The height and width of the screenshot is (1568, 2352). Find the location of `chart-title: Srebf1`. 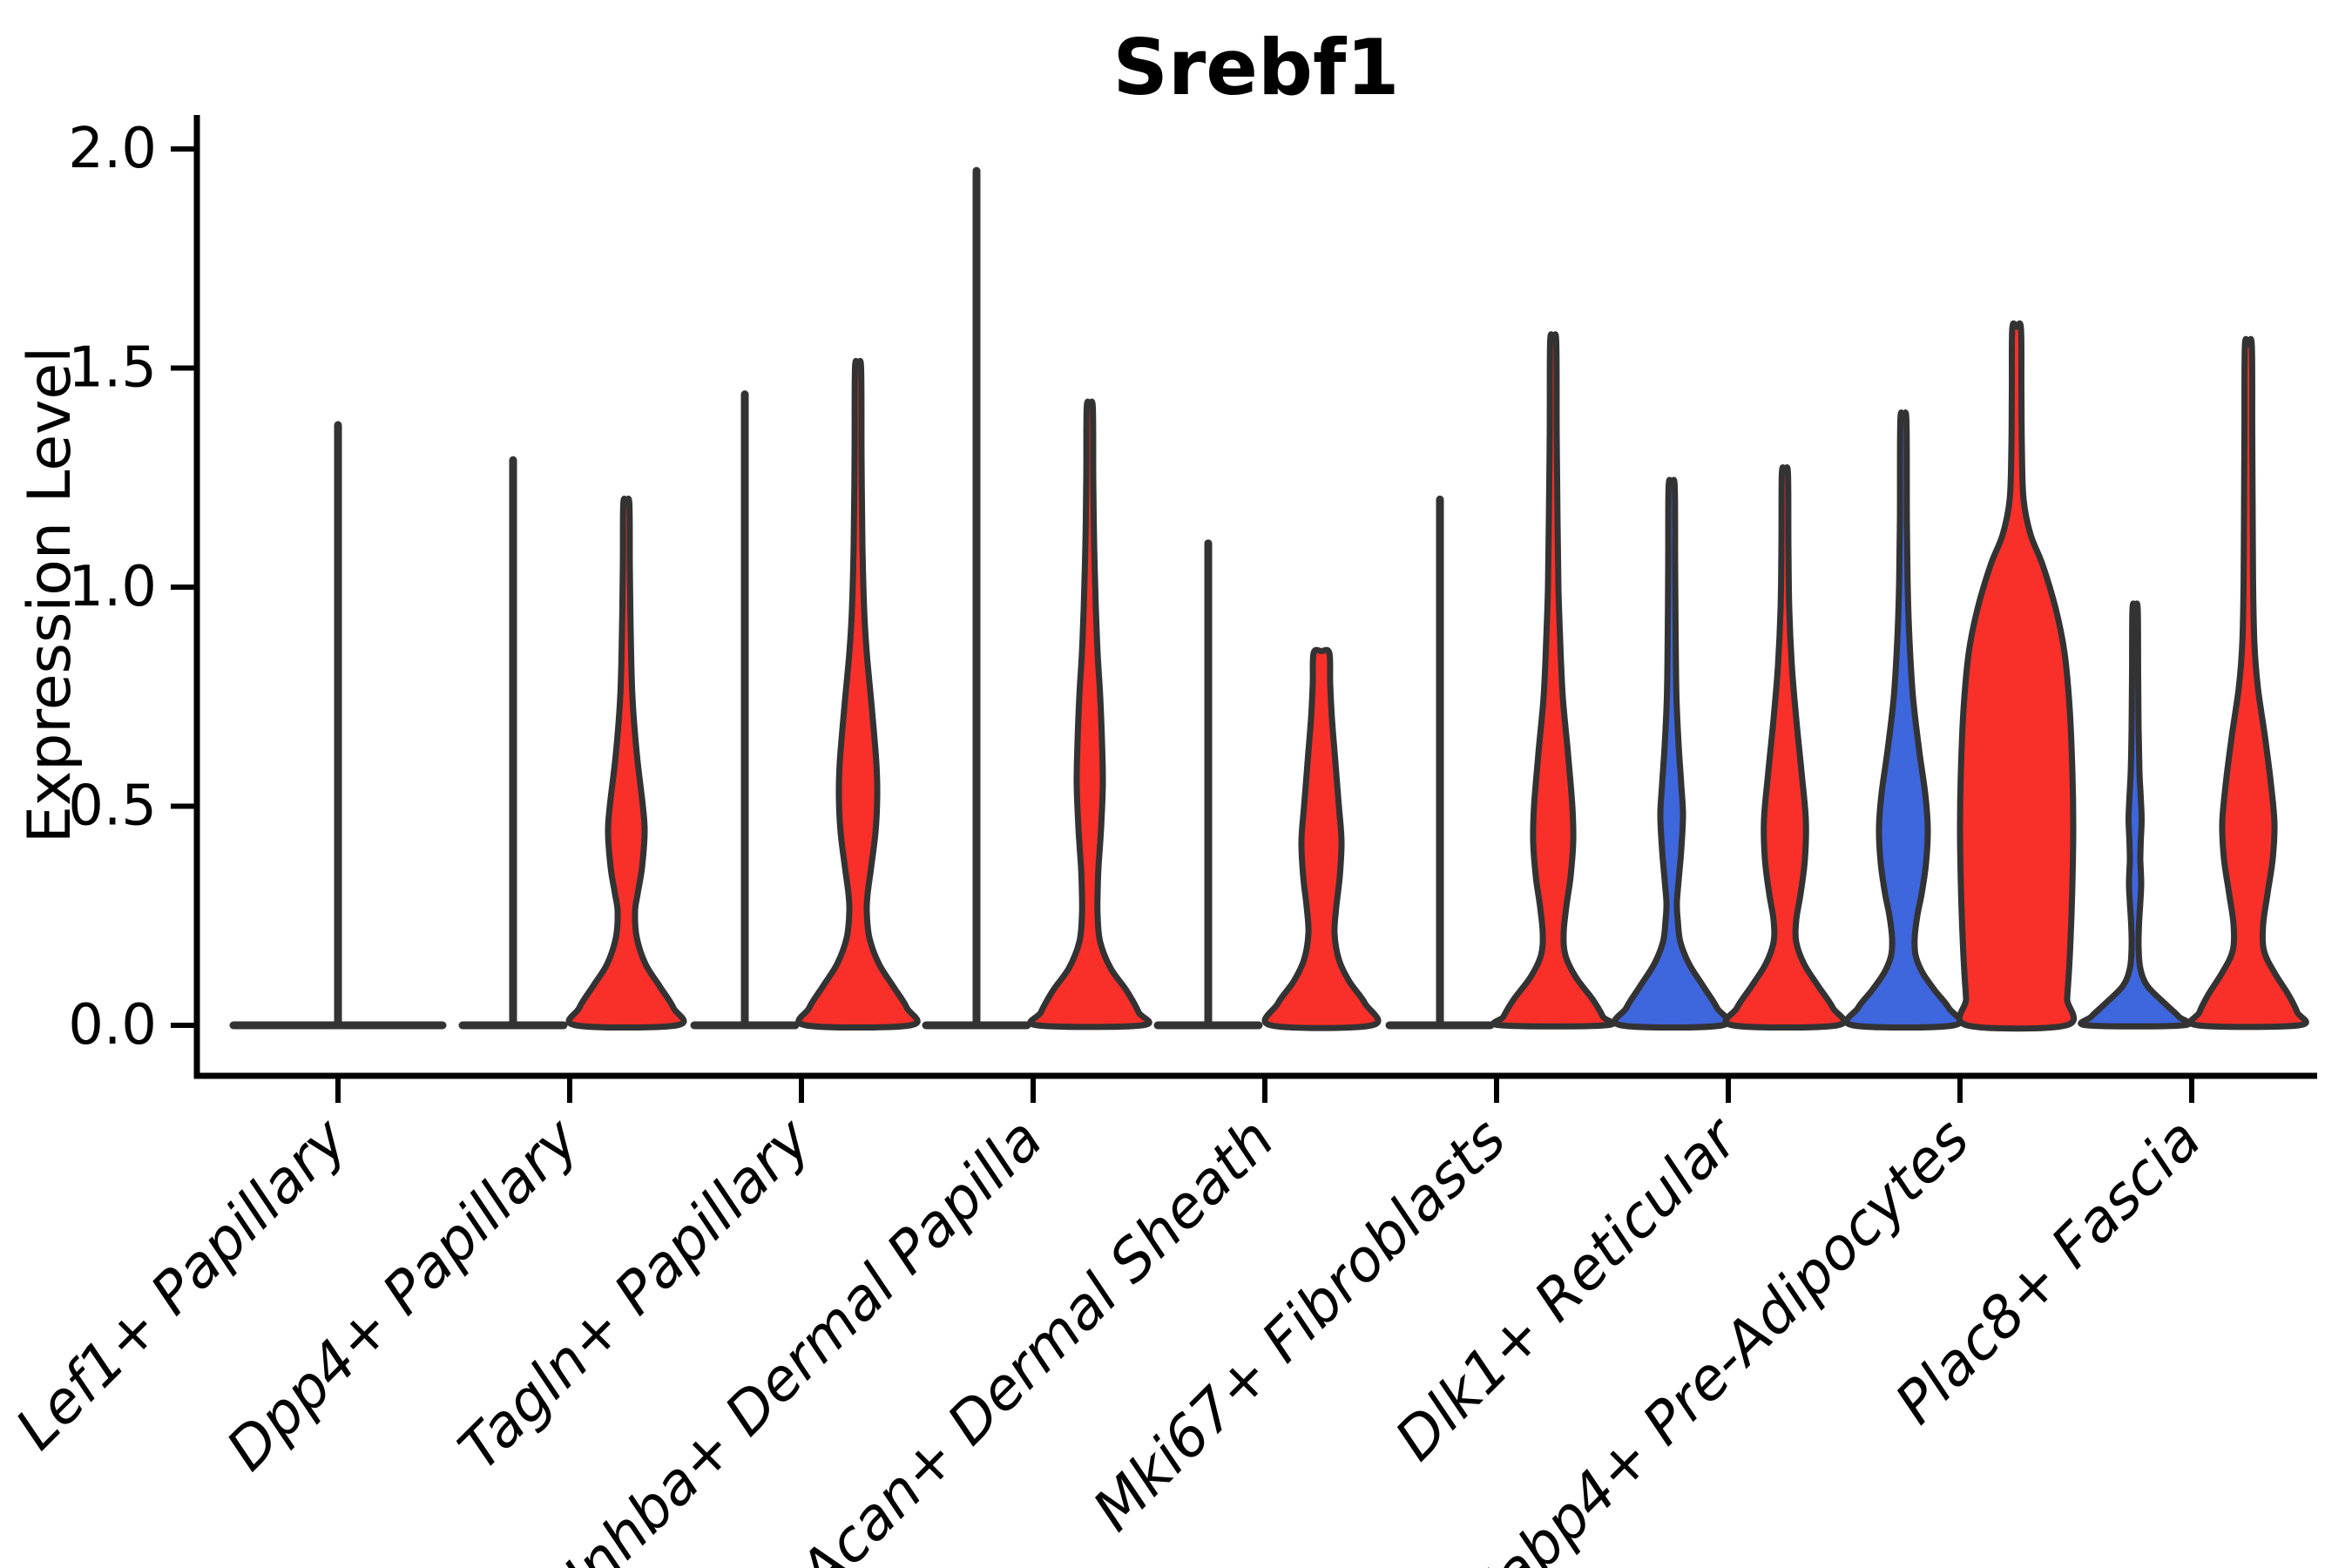

chart-title: Srebf1 is located at coordinates (1256, 67).